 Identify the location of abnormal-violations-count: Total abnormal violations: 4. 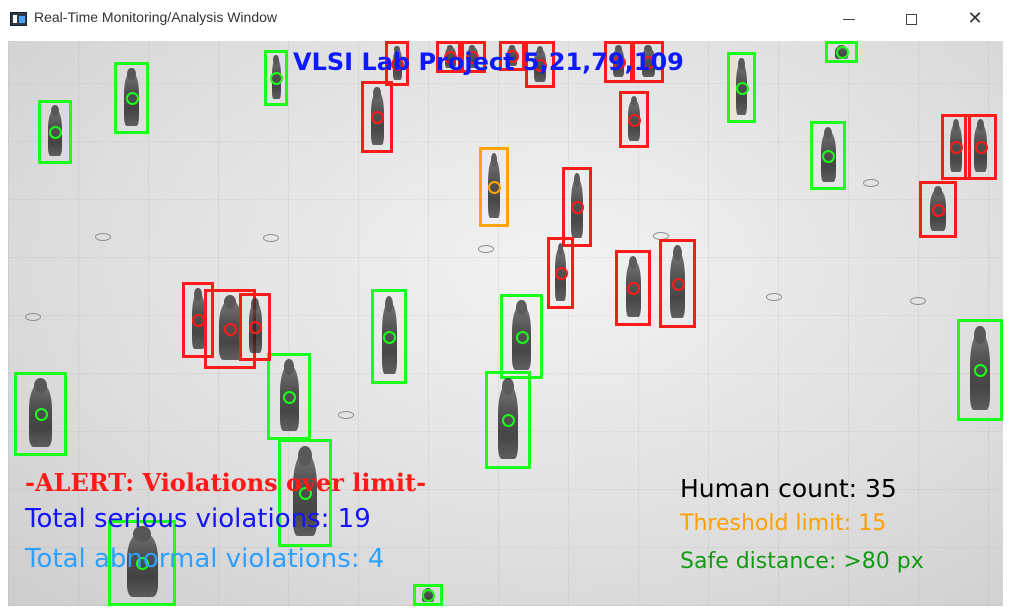
(205, 559).